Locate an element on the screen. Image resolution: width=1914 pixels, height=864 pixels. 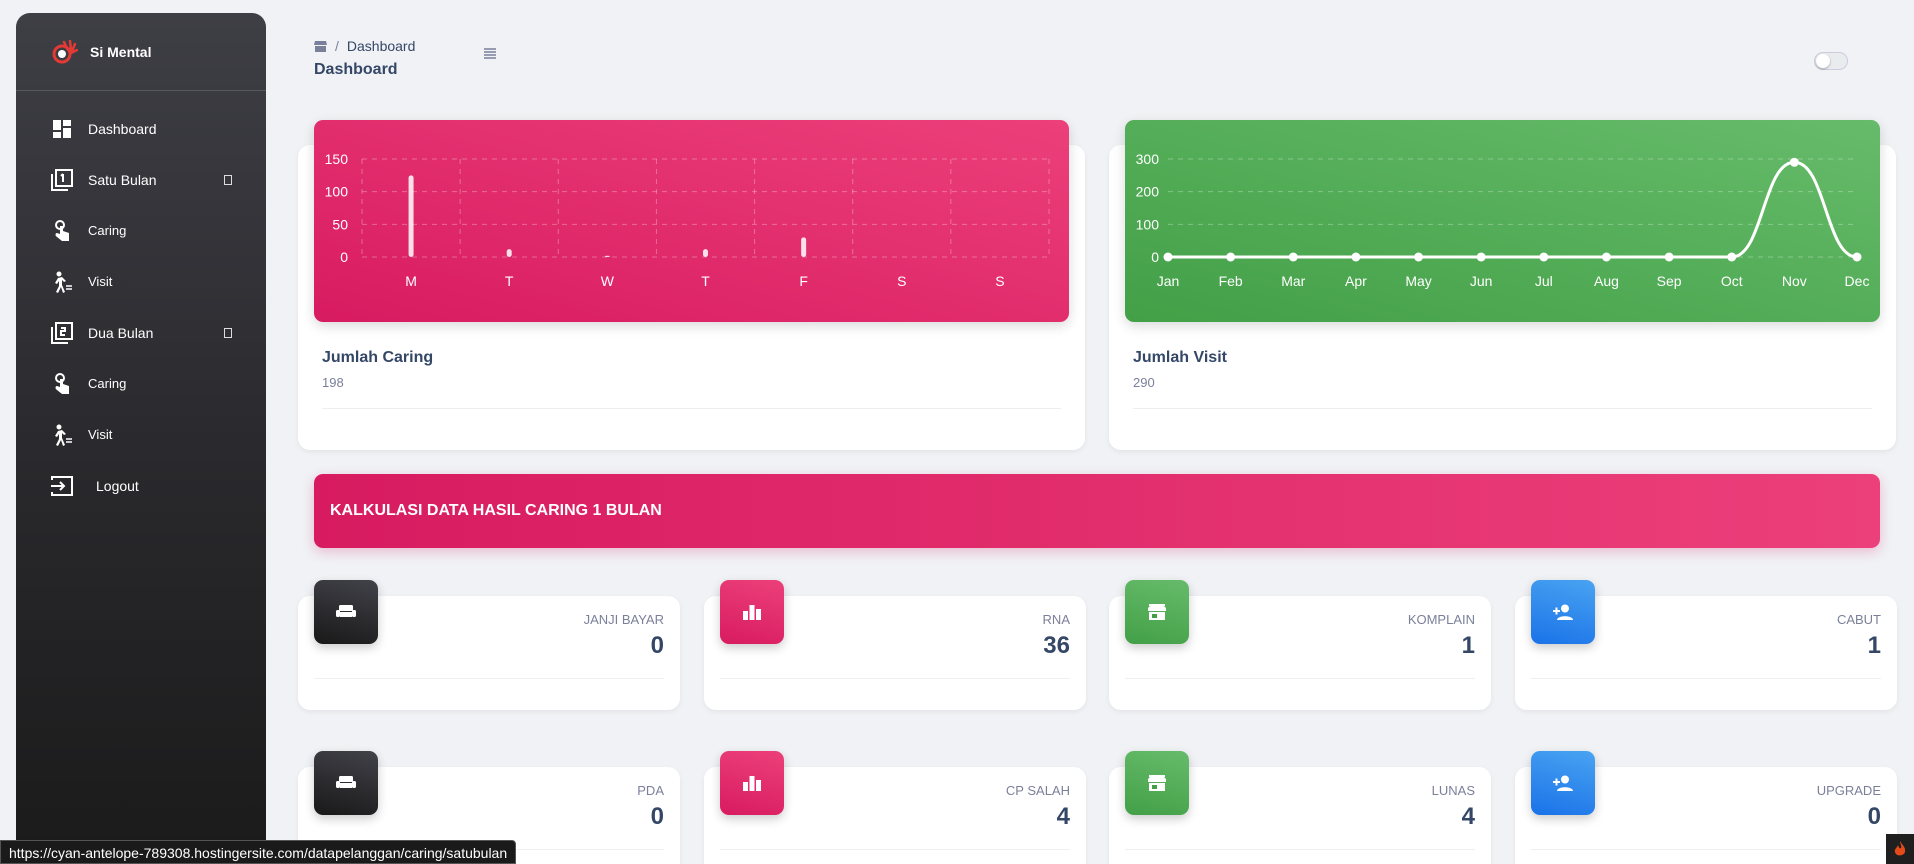
breadcrumb: / Dashboard is located at coordinates (364, 46).